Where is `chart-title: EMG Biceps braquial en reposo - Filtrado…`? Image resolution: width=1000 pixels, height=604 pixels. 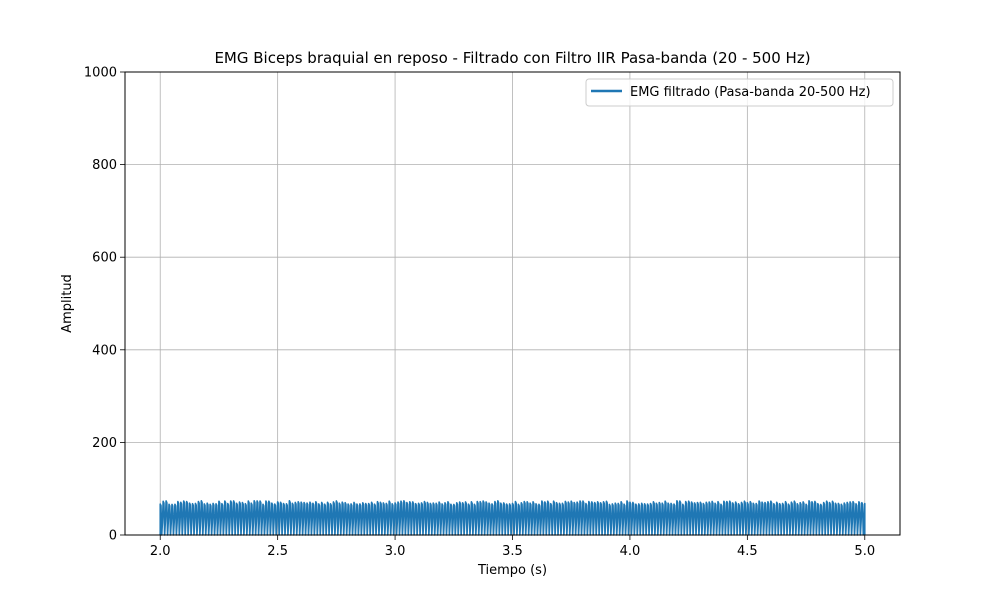
chart-title: EMG Biceps braquial en reposo - Filtrado… is located at coordinates (512, 58).